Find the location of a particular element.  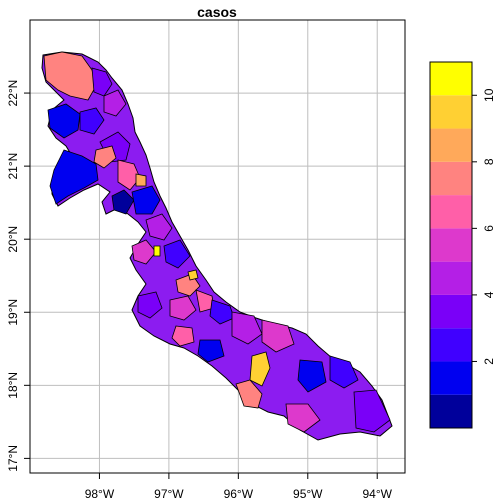

legend-ticks: 2 4 6 8 10 is located at coordinates (484, 226).